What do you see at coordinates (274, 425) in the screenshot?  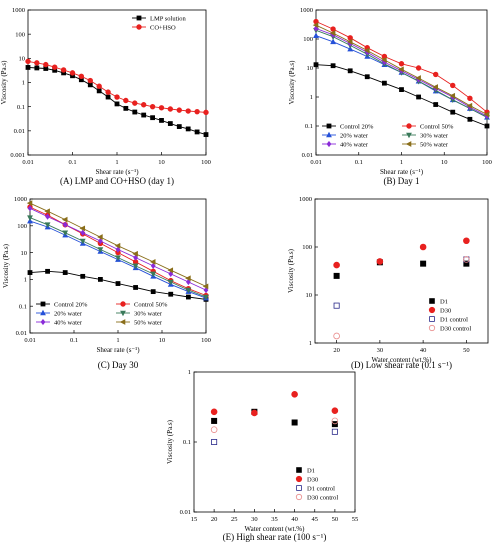 I see `series-d30-control` at bounding box center [274, 425].